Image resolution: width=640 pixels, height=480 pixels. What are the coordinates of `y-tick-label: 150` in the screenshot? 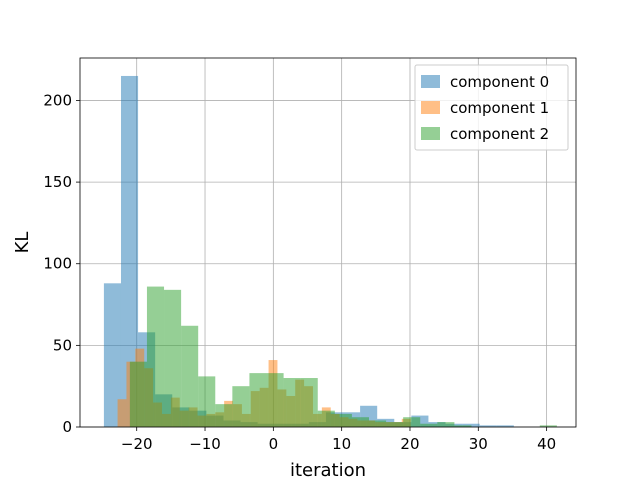 It's located at (57, 182).